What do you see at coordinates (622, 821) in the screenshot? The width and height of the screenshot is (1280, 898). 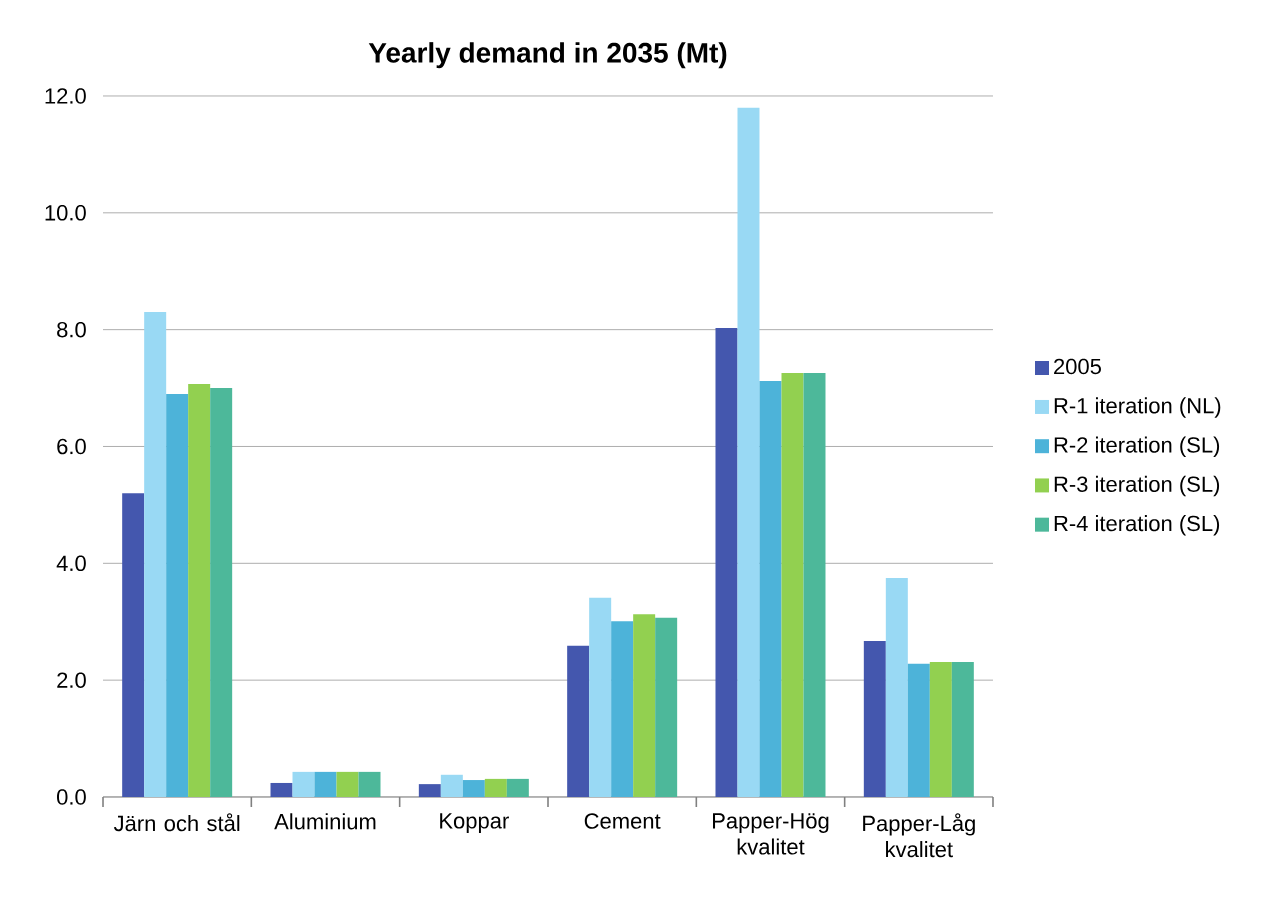 I see `x-tick-label: Cement` at bounding box center [622, 821].